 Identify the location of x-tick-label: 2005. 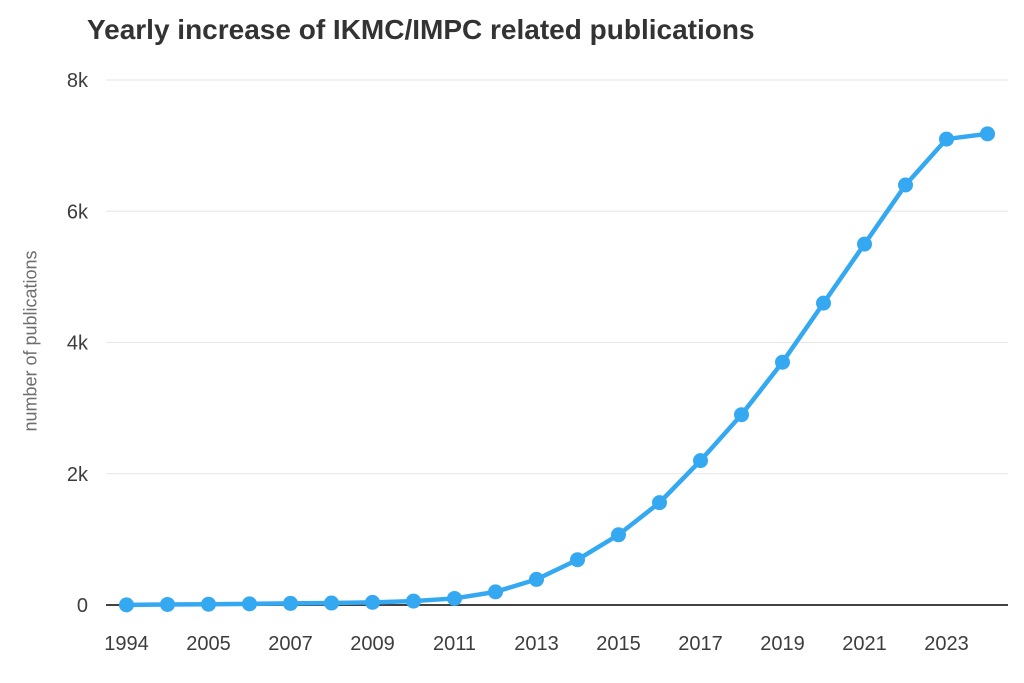
(208, 644).